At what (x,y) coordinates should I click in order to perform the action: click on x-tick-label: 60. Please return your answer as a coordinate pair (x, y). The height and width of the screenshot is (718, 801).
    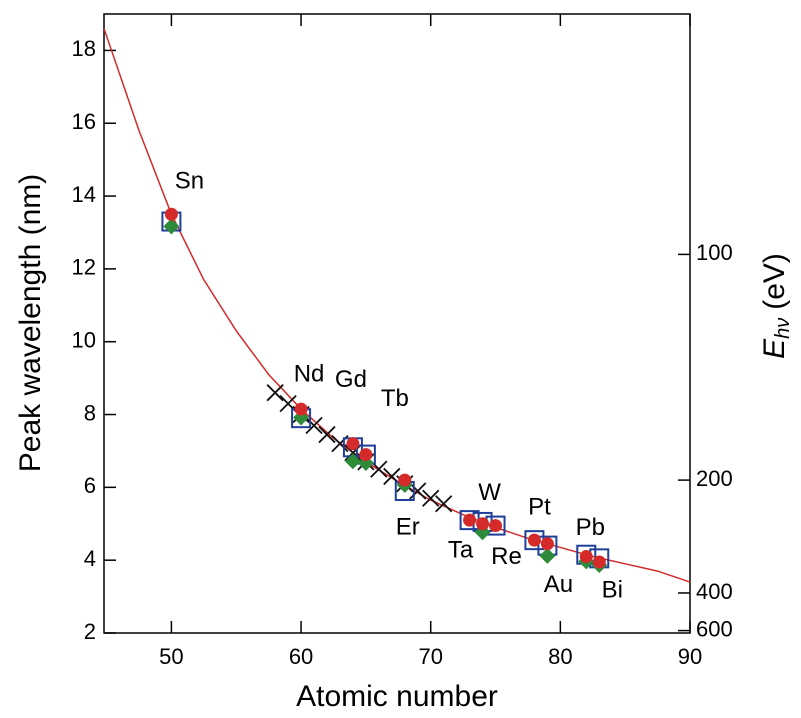
    Looking at the image, I should click on (301, 656).